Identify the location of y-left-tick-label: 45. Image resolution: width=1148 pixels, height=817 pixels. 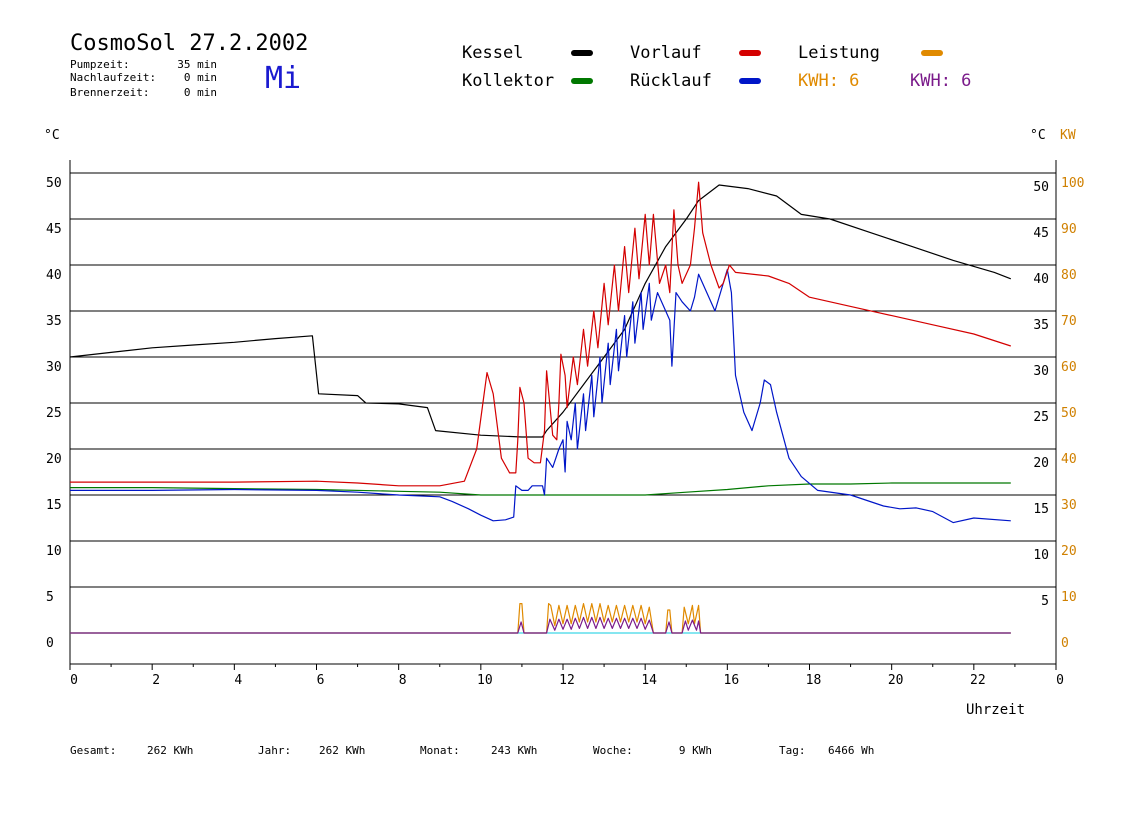
(54, 229).